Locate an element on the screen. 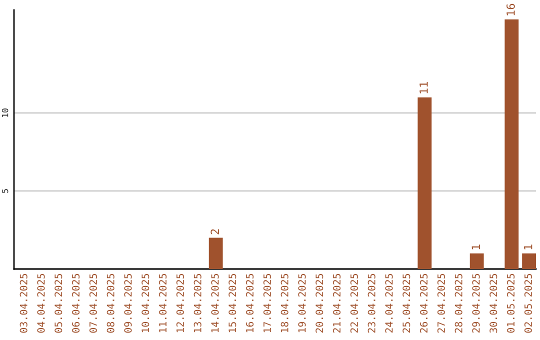 Image resolution: width=540 pixels, height=340 pixels. x-tick-label: 30.04.2025 is located at coordinates (494, 303).